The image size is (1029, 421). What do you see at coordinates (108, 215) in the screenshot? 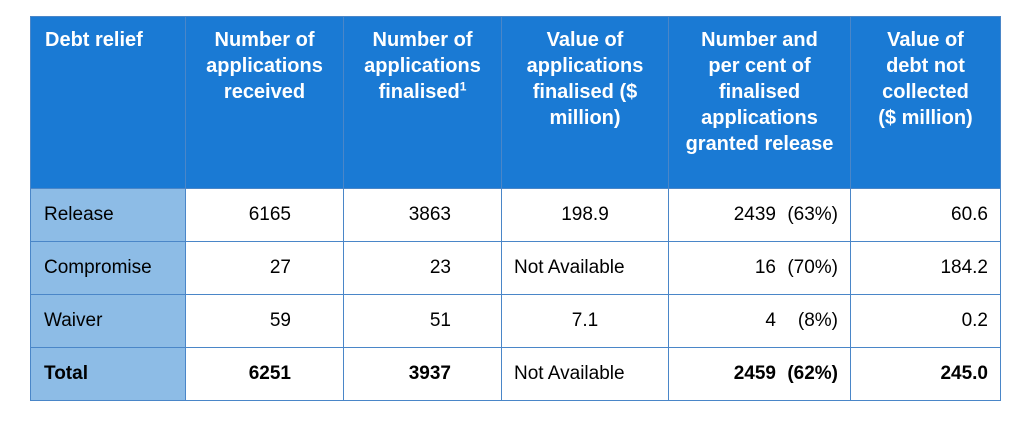
I see `row-label: Release` at bounding box center [108, 215].